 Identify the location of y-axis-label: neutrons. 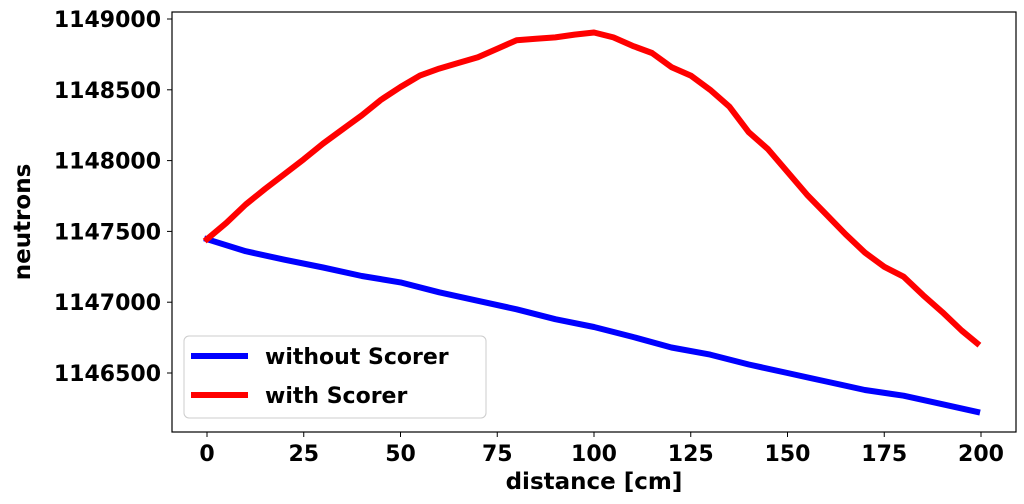
(23, 222).